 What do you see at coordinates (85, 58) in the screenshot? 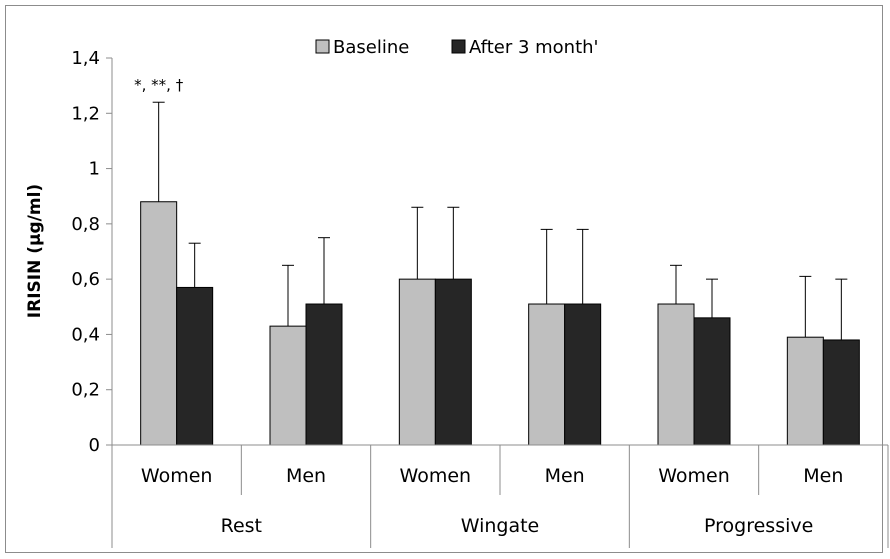
I see `y-tick-label: 1,4` at bounding box center [85, 58].